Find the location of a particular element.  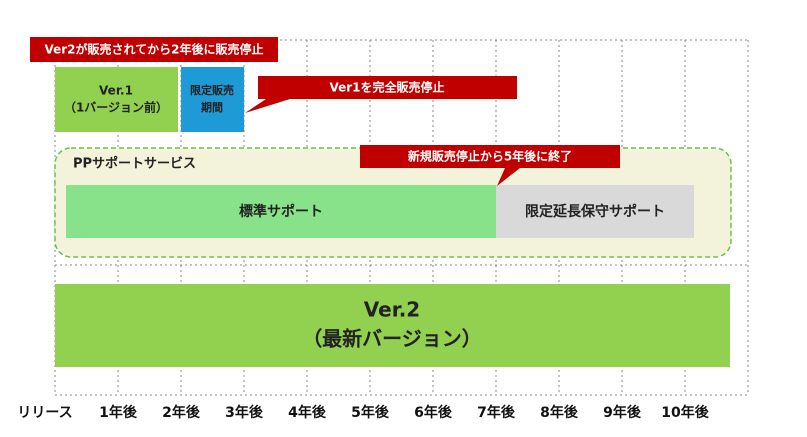

timeline-label: 10年後 is located at coordinates (685, 412).